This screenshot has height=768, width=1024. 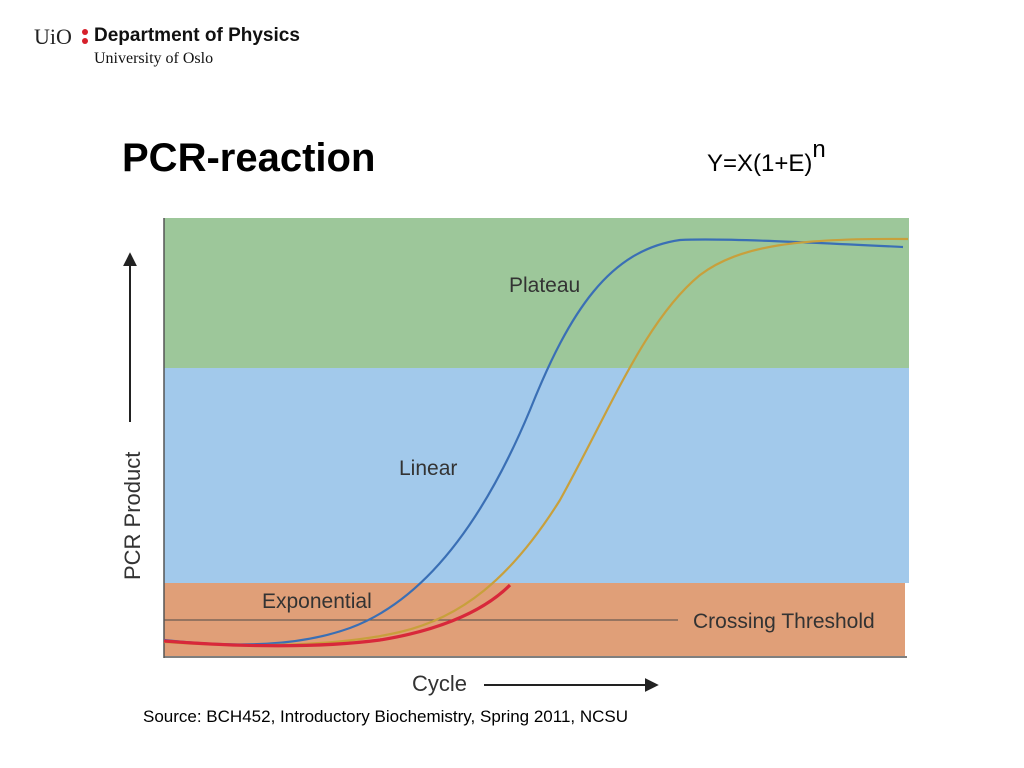 I want to click on formula-base: Y=X(1+E), so click(x=760, y=163).